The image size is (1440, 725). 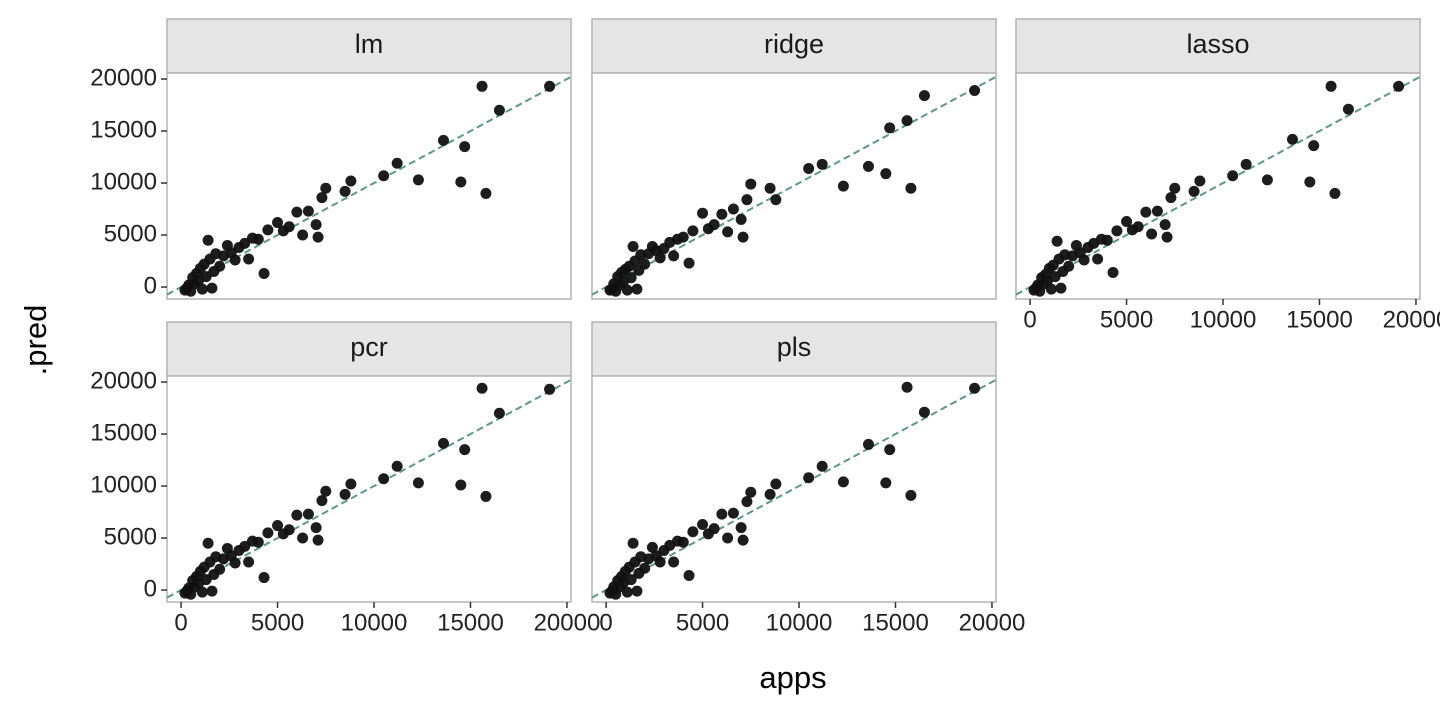 What do you see at coordinates (794, 347) in the screenshot?
I see `panel-title: pls` at bounding box center [794, 347].